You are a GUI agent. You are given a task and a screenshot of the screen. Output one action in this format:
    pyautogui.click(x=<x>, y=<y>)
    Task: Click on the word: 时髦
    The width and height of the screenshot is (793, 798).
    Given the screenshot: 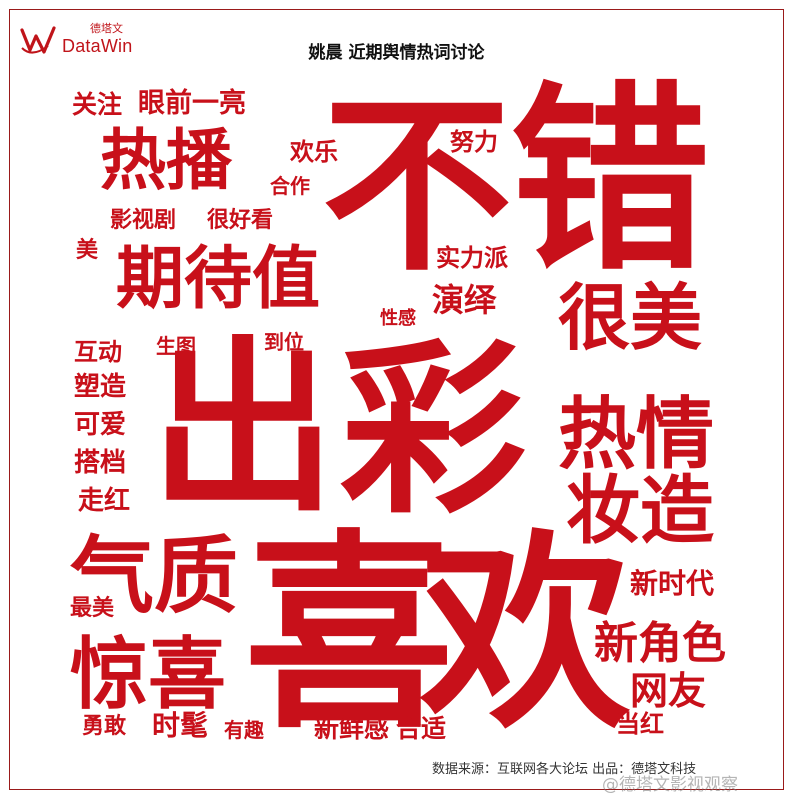 What is the action you would take?
    pyautogui.click(x=180, y=725)
    